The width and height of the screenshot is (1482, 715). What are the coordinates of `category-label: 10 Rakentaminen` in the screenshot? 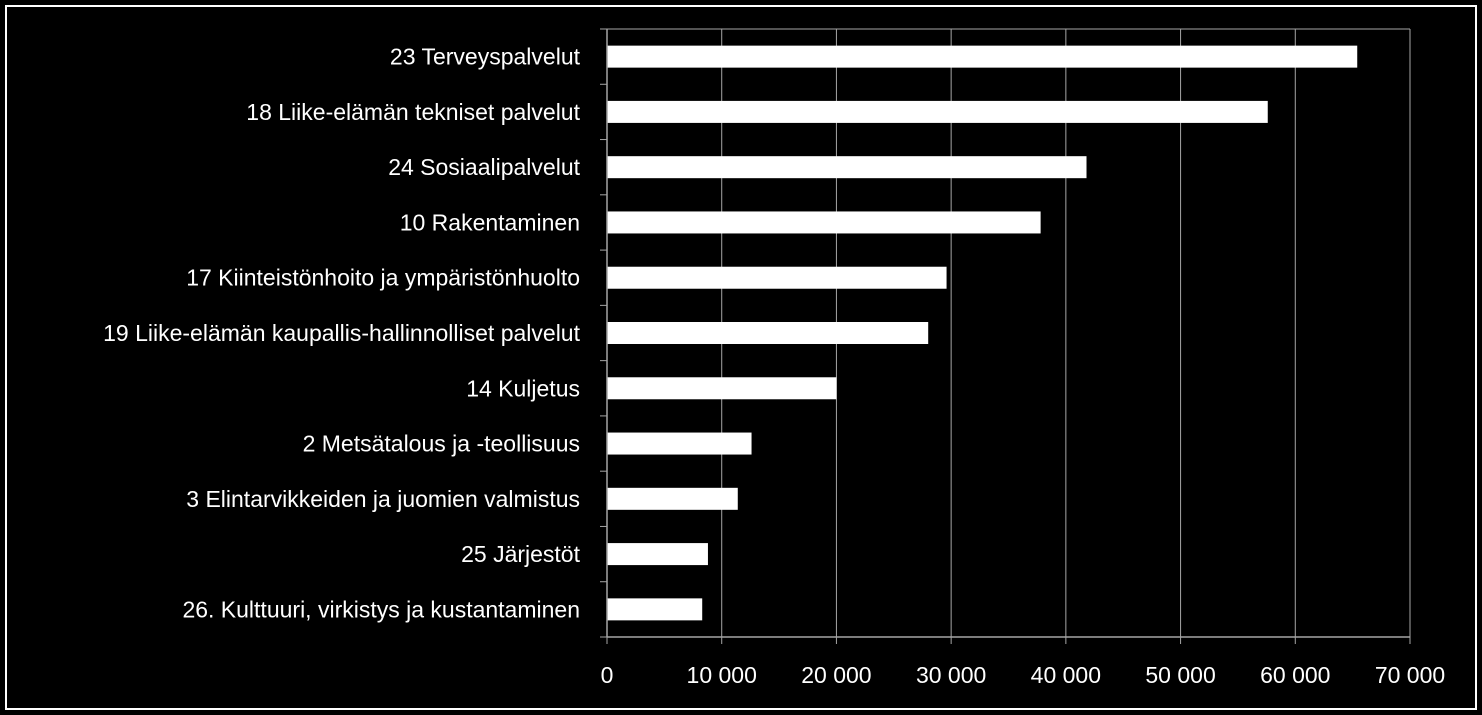 It's located at (490, 222).